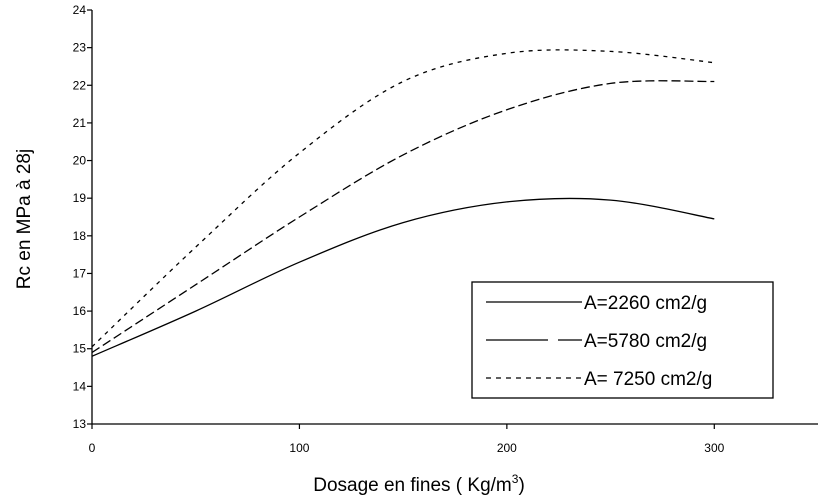 The image size is (819, 501). Describe the element at coordinates (92, 448) in the screenshot. I see `x-tick-label: 0` at that location.